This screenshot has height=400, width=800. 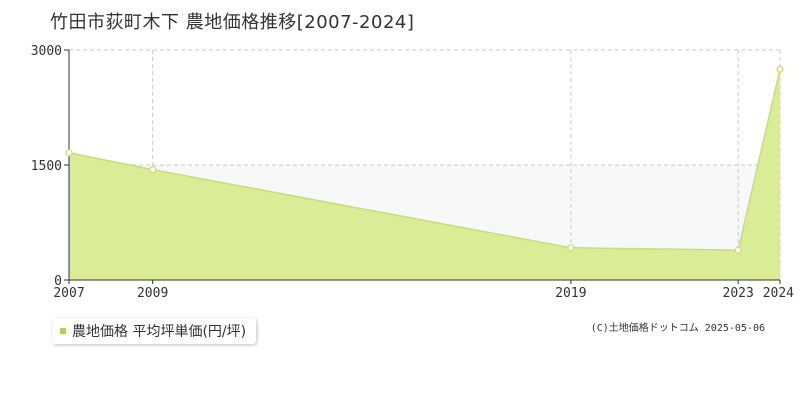 I want to click on x-tick-label: 2007, so click(x=68, y=293).